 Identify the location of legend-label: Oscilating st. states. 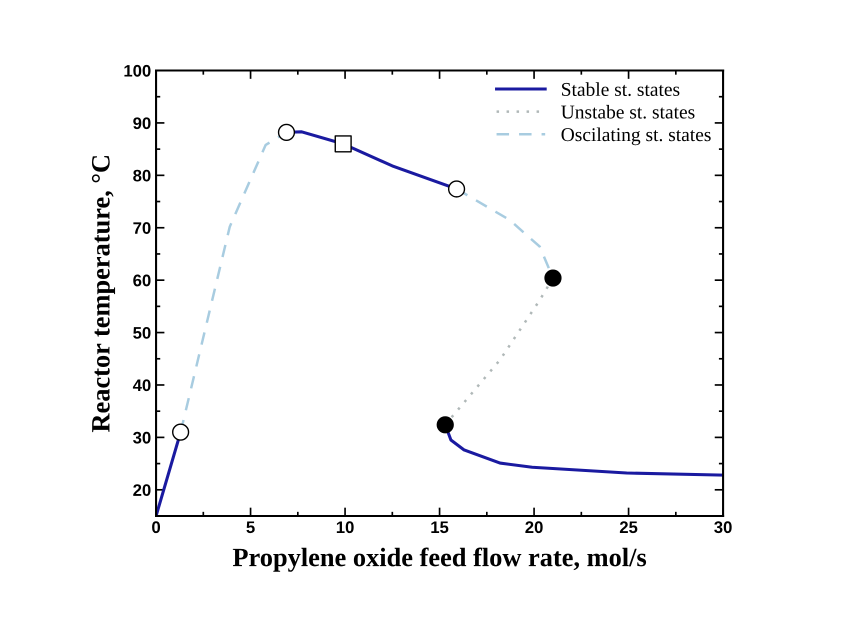
(636, 137).